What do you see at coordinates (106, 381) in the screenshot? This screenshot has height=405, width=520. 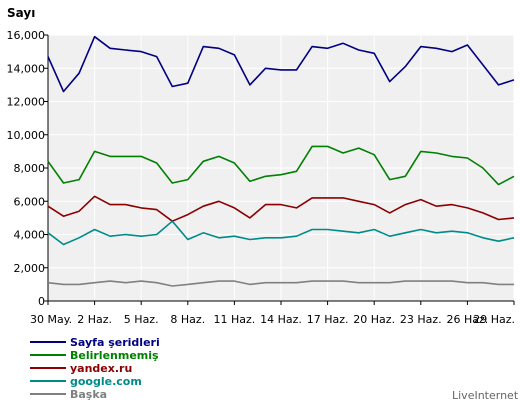 I see `legend-label: google.com` at bounding box center [106, 381].